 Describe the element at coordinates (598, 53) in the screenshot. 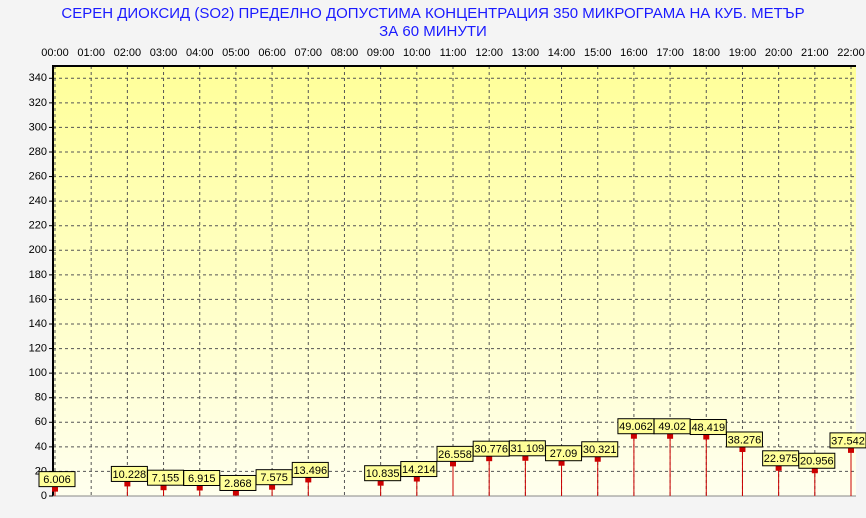

I see `x-tick-label: 15:00` at that location.